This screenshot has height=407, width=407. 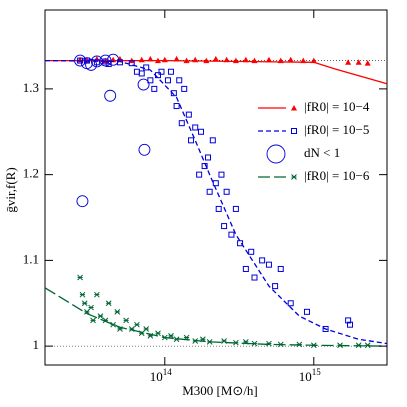 What do you see at coordinates (31, 173) in the screenshot?
I see `y-tick-label: 1.2` at bounding box center [31, 173].